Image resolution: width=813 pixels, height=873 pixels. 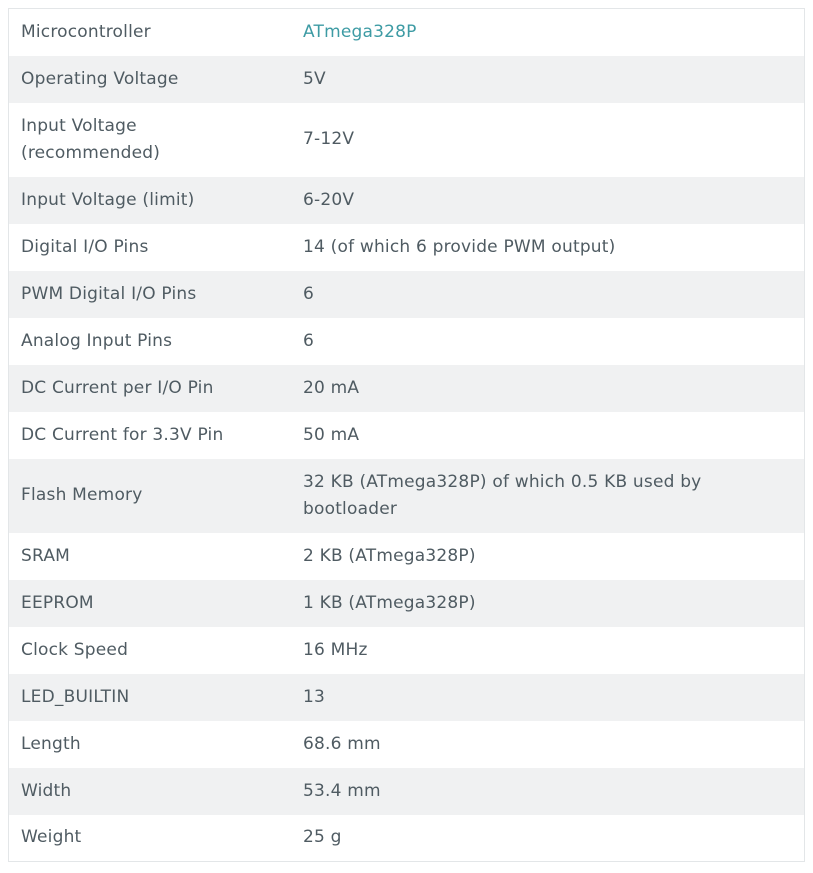 I want to click on table-row: LED_BUILTIN 13, so click(x=406, y=697).